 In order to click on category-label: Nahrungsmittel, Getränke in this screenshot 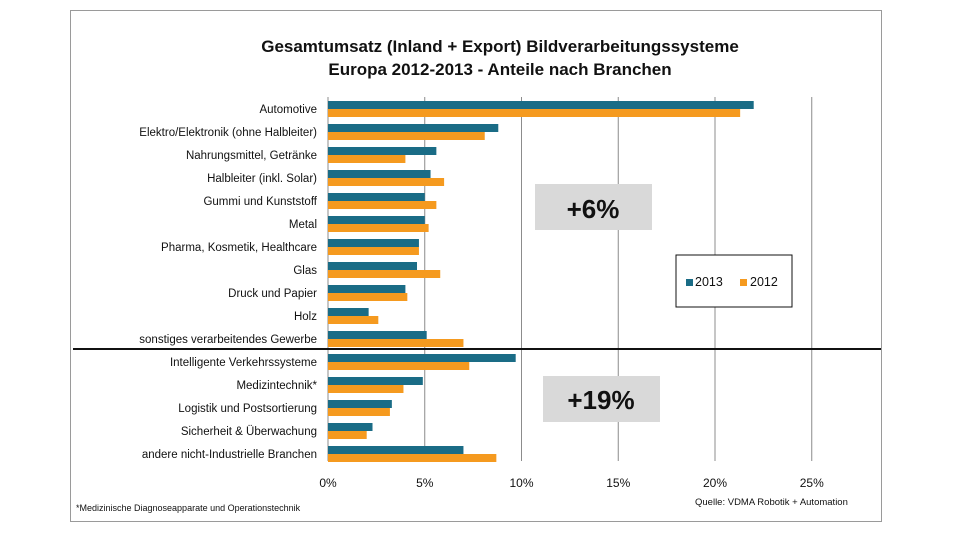, I will do `click(251, 156)`.